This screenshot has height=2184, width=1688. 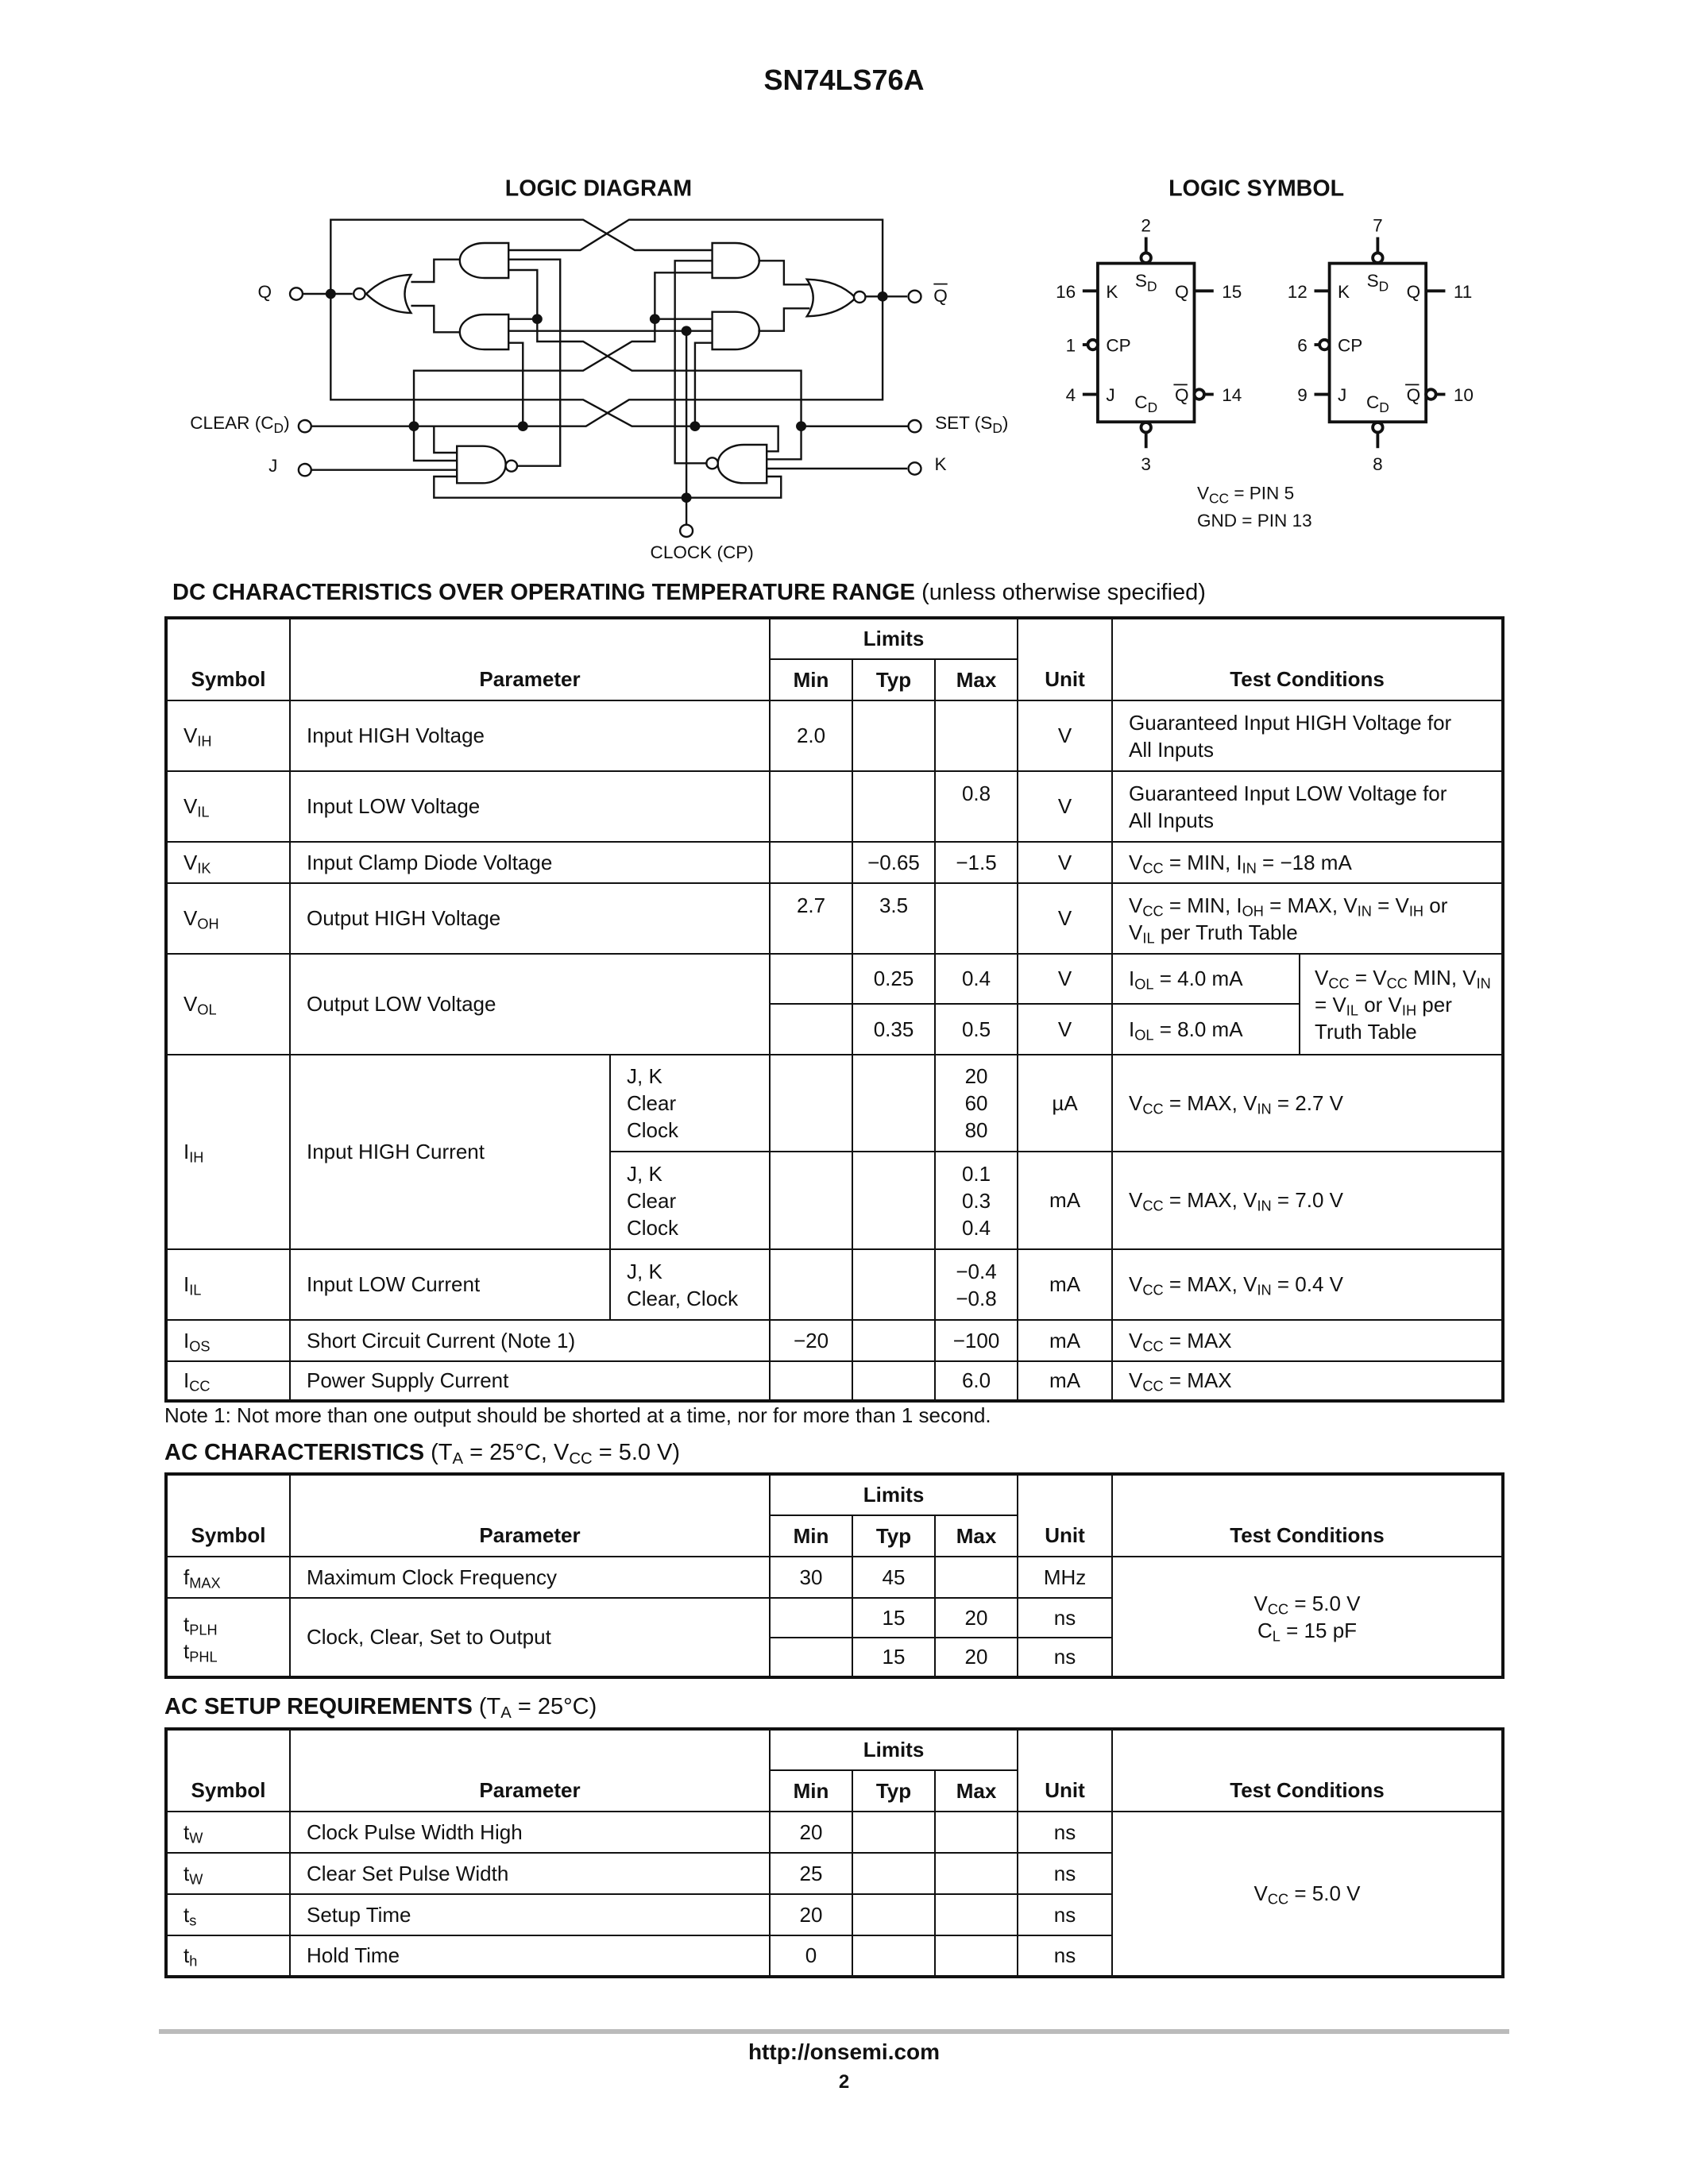 What do you see at coordinates (1463, 292) in the screenshot?
I see `pin-q: 11` at bounding box center [1463, 292].